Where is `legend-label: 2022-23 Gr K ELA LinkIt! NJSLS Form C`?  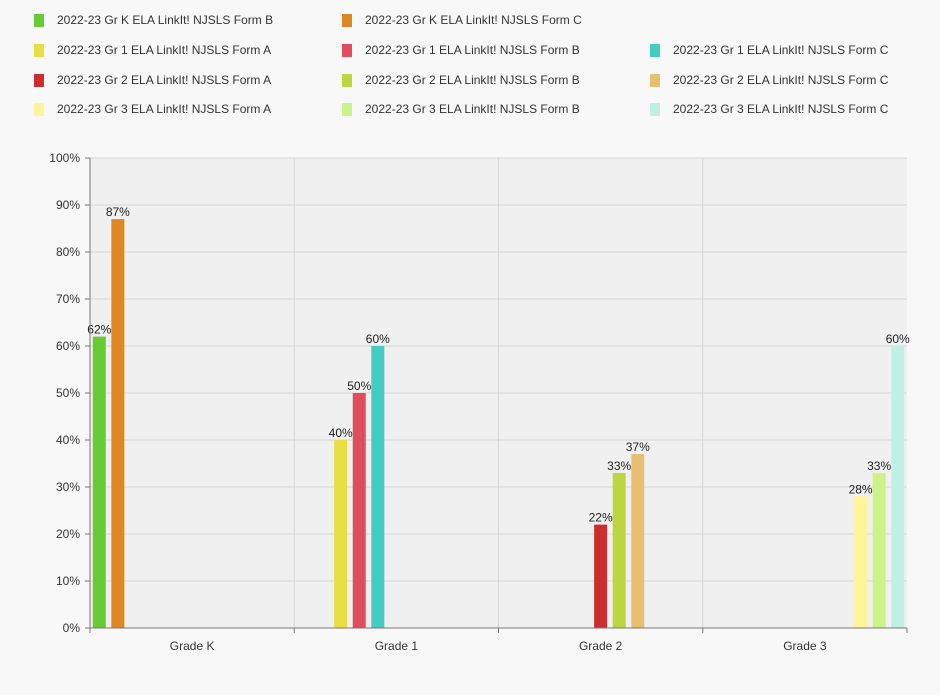 legend-label: 2022-23 Gr K ELA LinkIt! NJSLS Form C is located at coordinates (473, 20).